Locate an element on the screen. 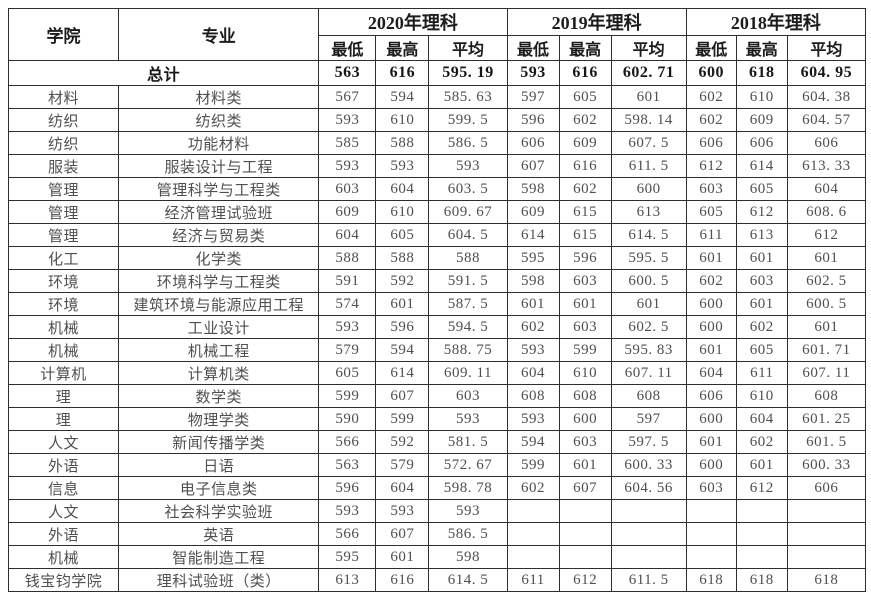 This screenshot has width=871, height=594. stat-header-1-1: 最高 is located at coordinates (585, 48).